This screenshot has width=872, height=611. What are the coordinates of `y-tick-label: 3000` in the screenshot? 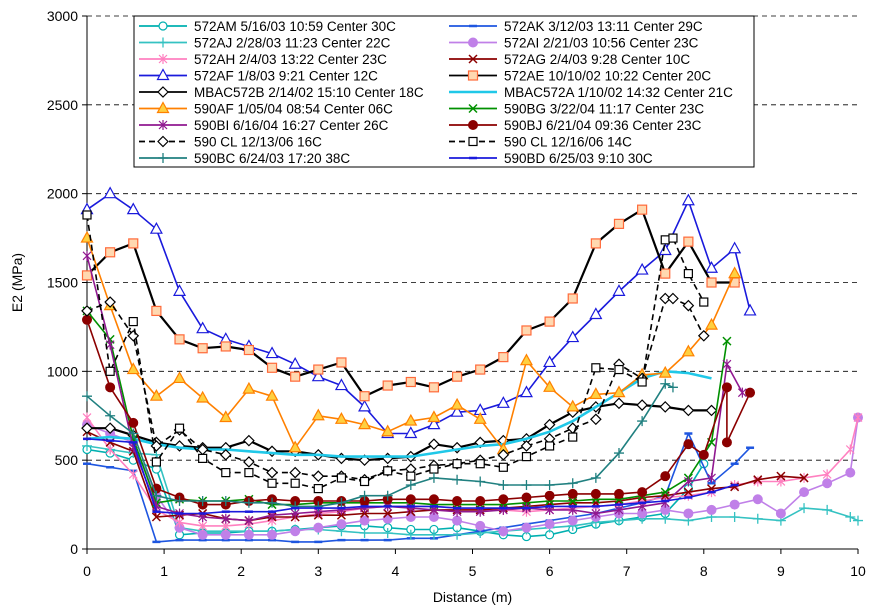 It's located at (62, 16).